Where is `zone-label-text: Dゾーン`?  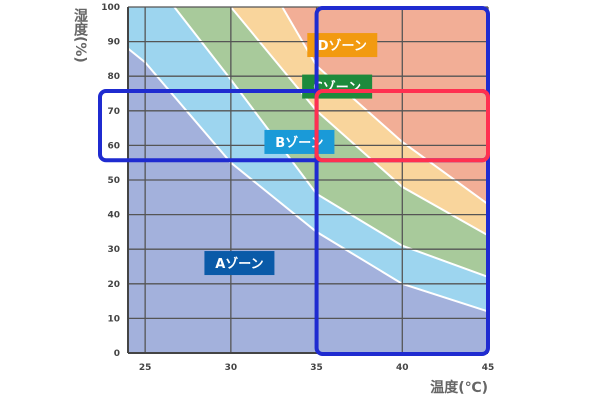
zone-label-text: Dゾーン is located at coordinates (342, 46).